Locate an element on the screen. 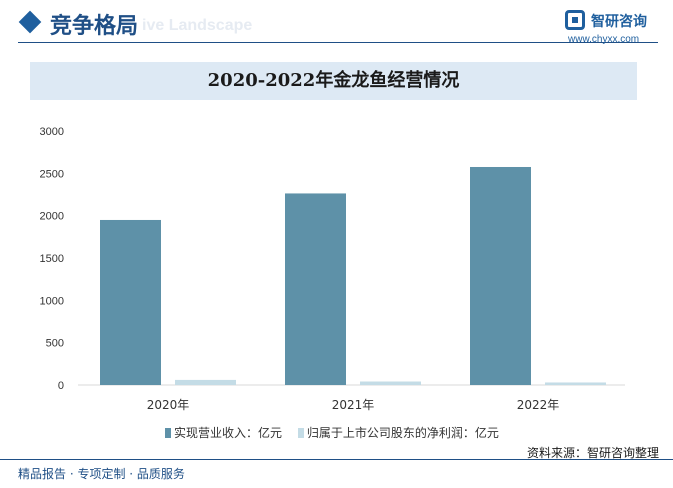 This screenshot has height=488, width=673. y-tick-label: 2500 is located at coordinates (52, 174).